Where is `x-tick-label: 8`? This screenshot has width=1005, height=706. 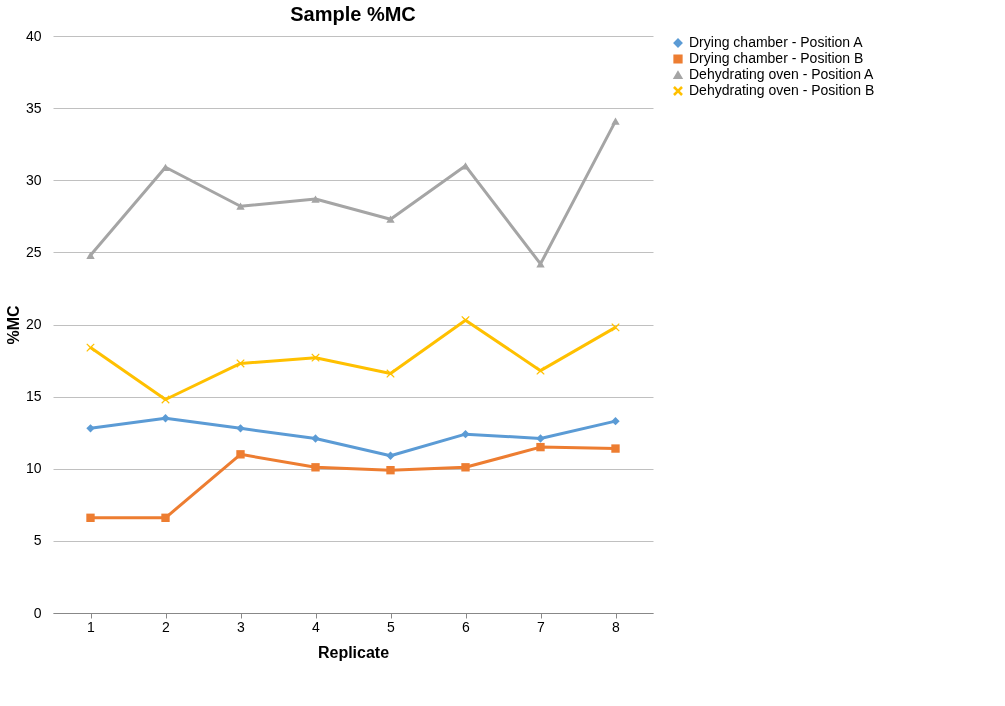
x-tick-label: 8 is located at coordinates (616, 626).